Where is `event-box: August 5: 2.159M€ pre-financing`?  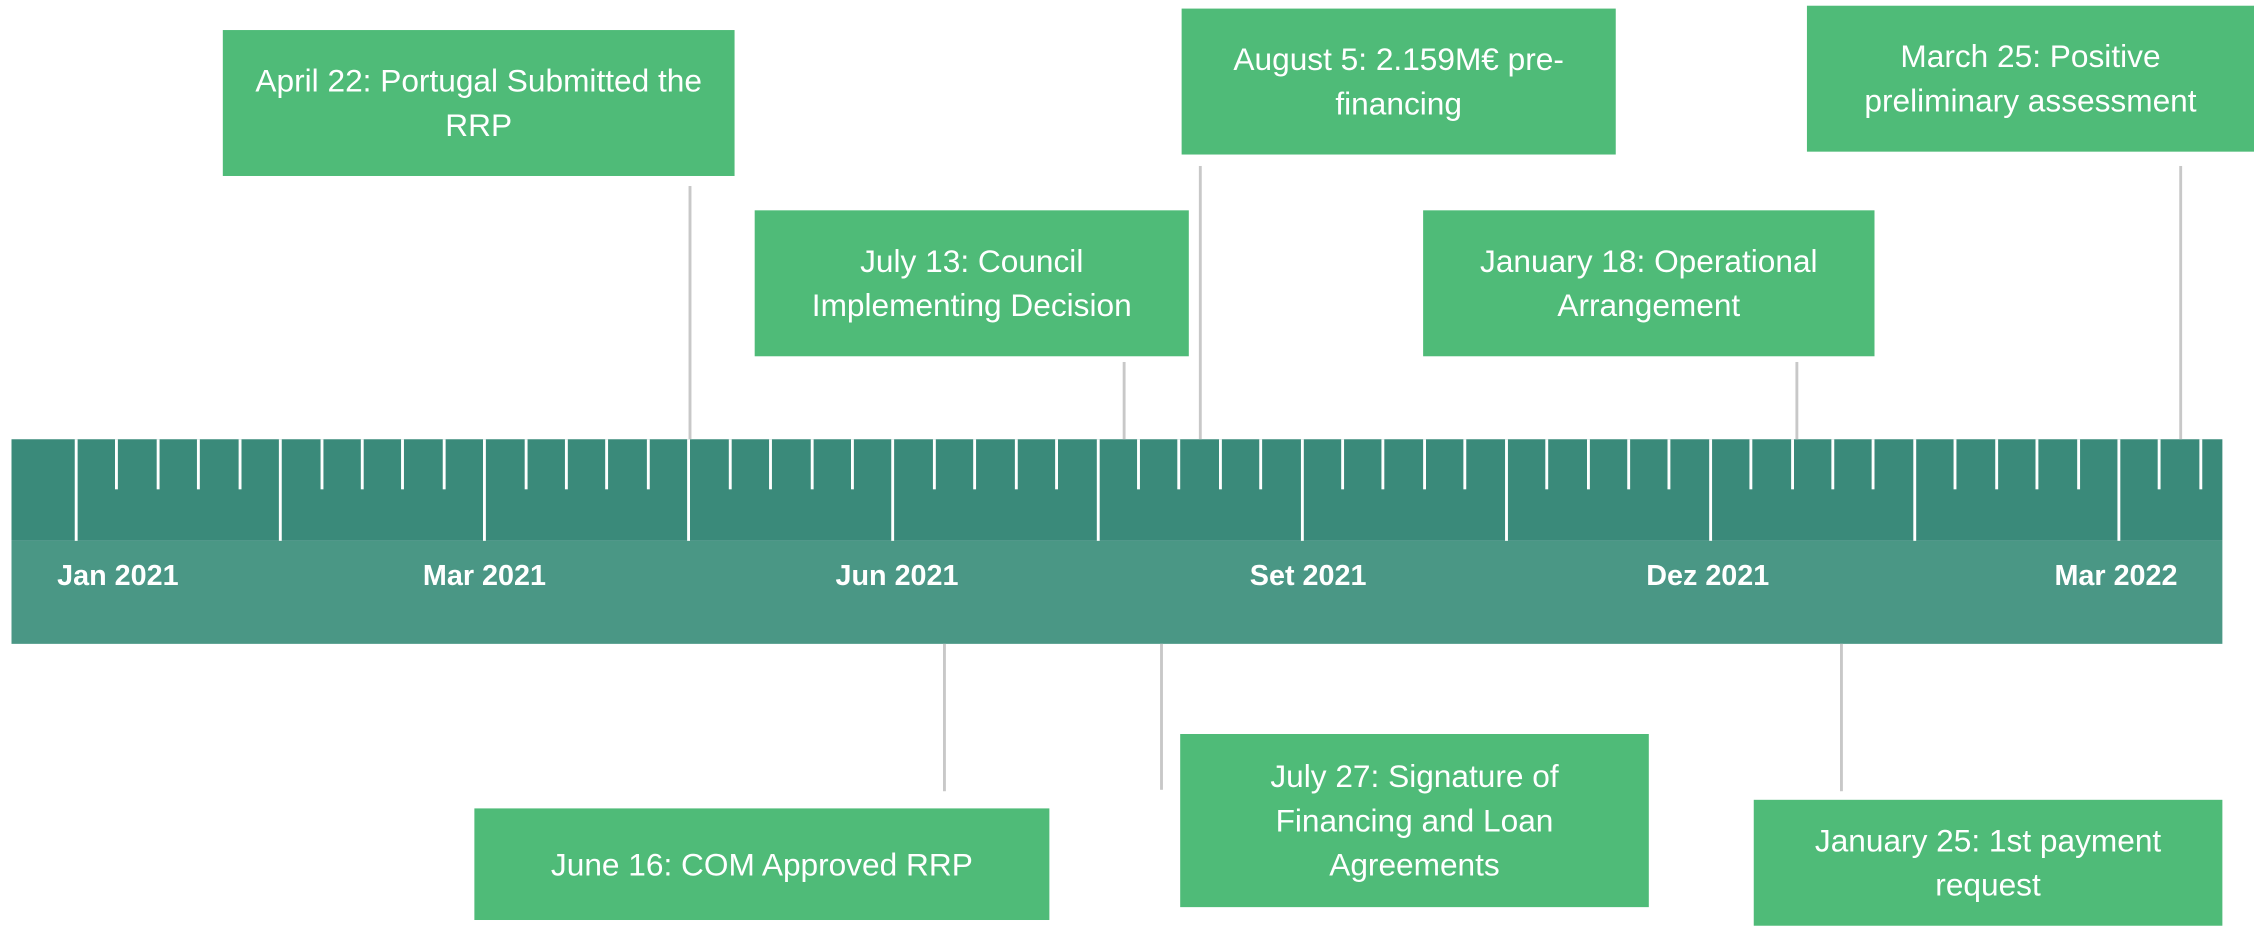 event-box: August 5: 2.159M€ pre-financing is located at coordinates (1398, 81).